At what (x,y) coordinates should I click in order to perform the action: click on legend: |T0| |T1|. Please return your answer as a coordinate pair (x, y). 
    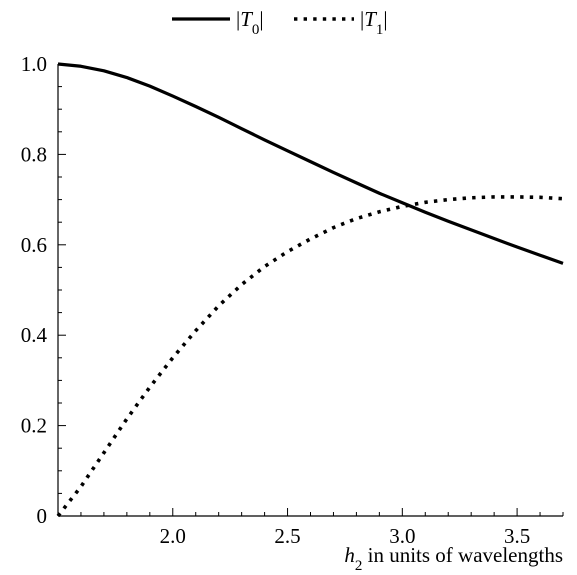
    Looking at the image, I should click on (280, 22).